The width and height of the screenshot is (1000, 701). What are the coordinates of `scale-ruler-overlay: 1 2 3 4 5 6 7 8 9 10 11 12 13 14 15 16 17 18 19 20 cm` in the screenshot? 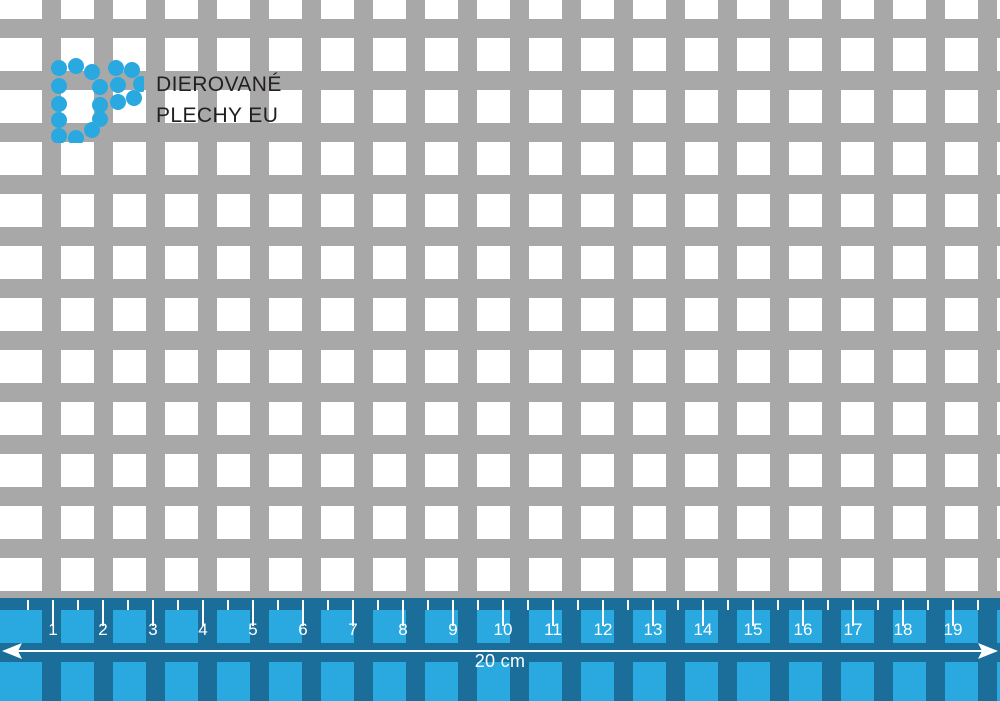 It's located at (500, 649).